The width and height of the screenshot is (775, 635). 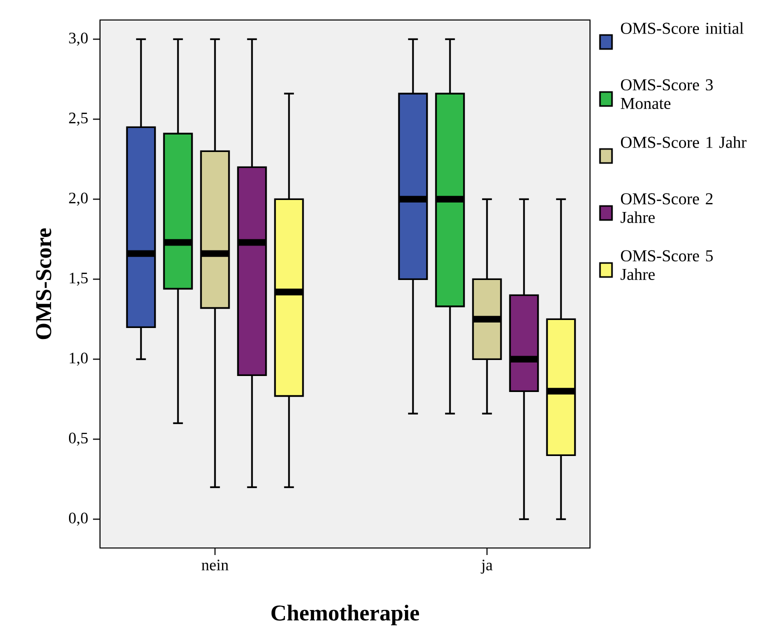 I want to click on x-tick-label: nein, so click(x=215, y=565).